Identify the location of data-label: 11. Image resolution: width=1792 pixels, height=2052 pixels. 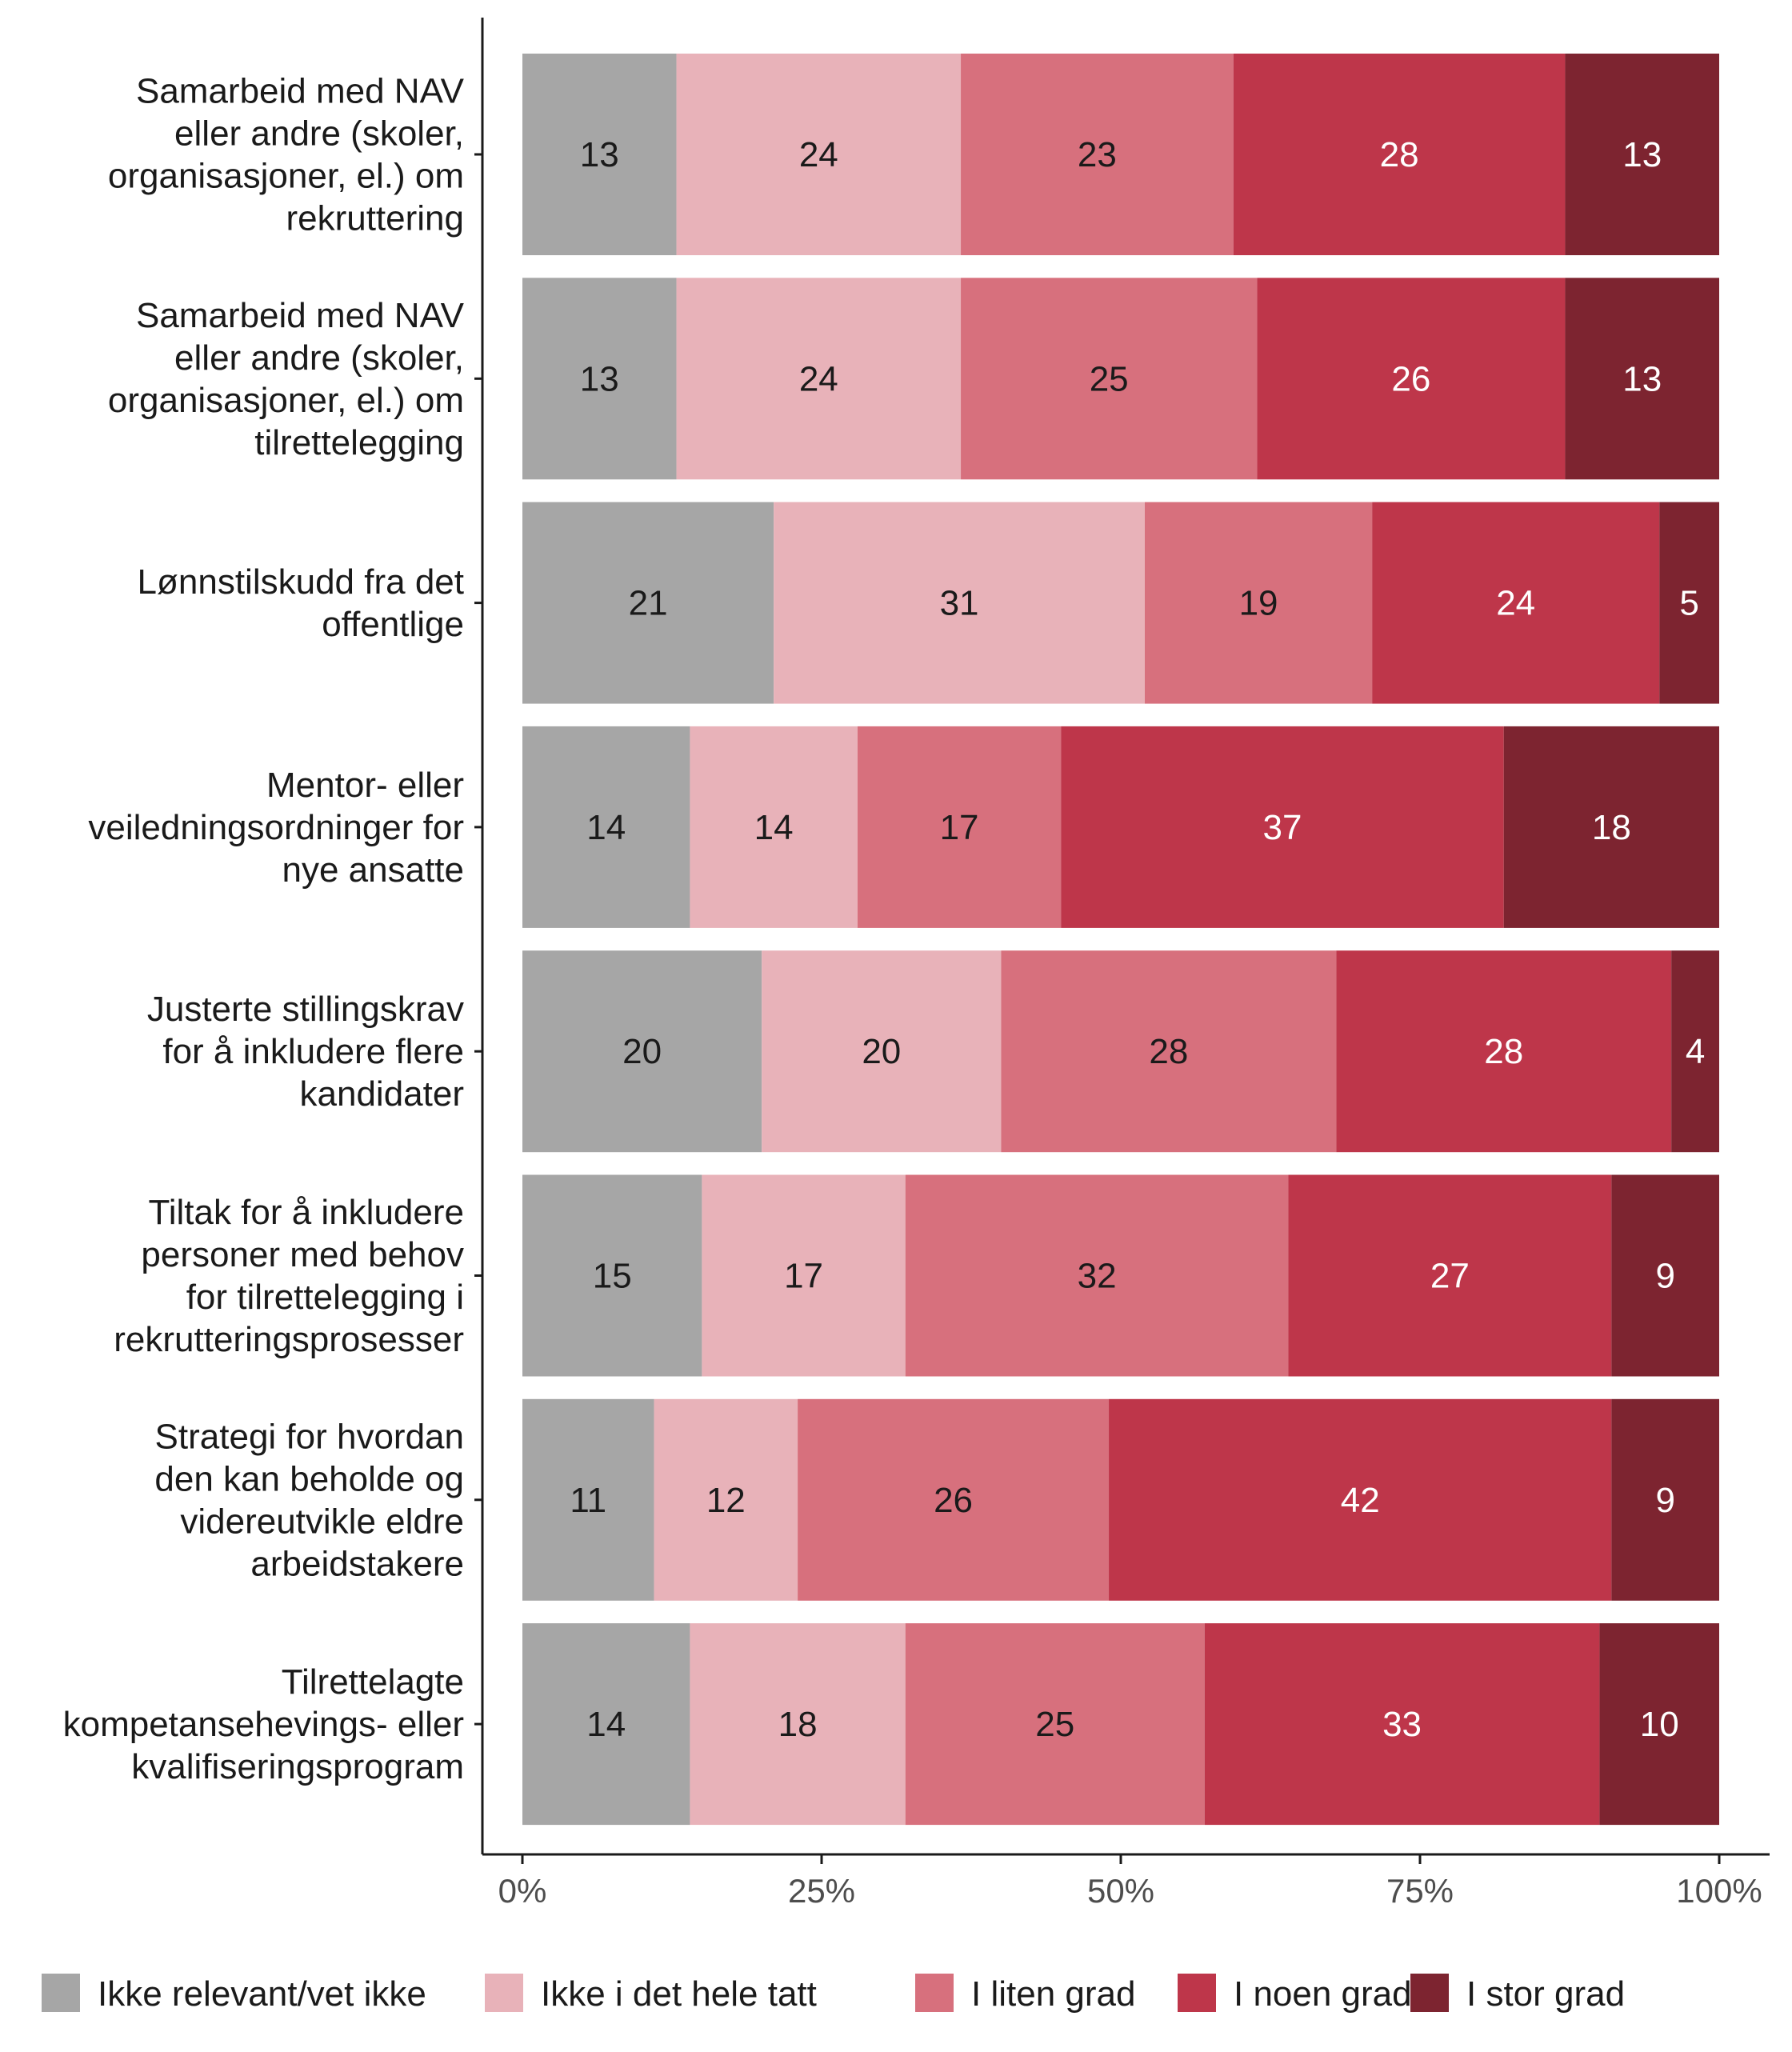
(588, 1500).